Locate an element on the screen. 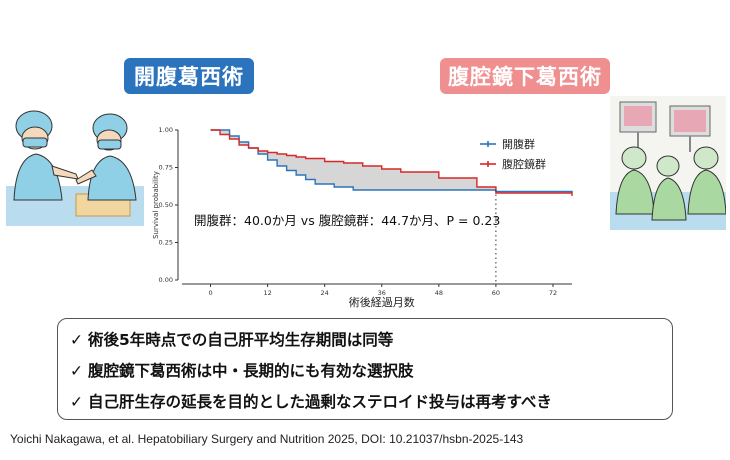 This screenshot has width=730, height=460. y-tick-label: 0.00 is located at coordinates (166, 280).